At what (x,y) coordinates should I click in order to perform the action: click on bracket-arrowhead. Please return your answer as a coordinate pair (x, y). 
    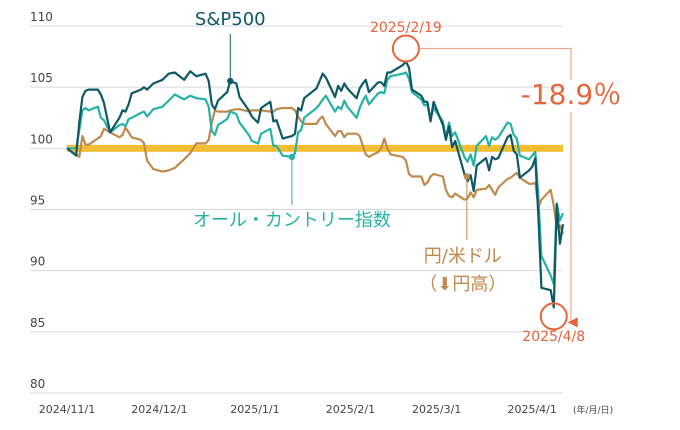
    Looking at the image, I should click on (572, 322).